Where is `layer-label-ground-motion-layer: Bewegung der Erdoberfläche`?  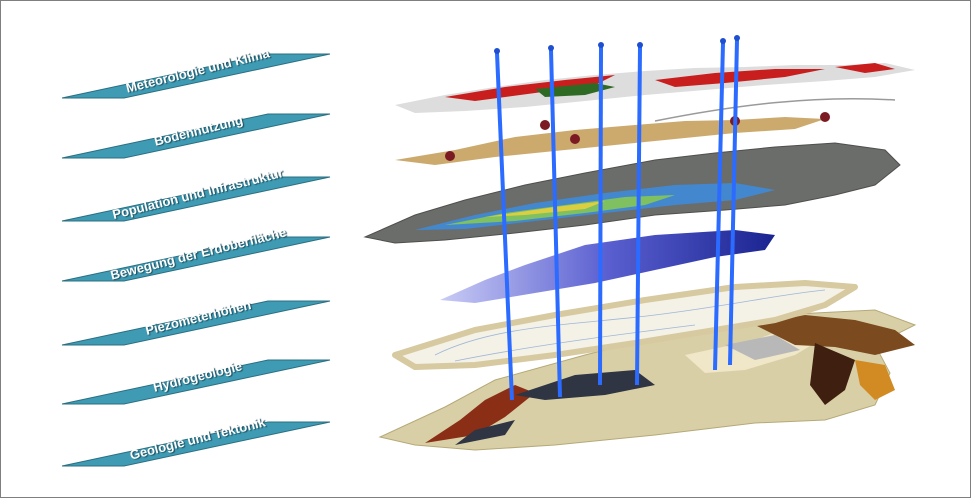
layer-label-ground-motion-layer: Bewegung der Erdoberfläche is located at coordinates (198, 253).